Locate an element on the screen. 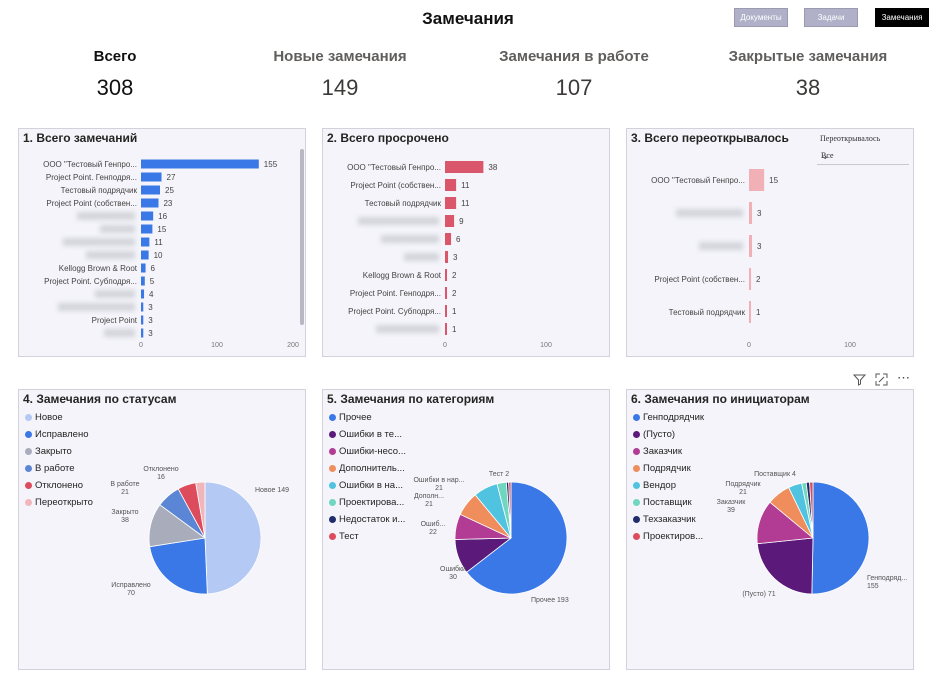 This screenshot has height=680, width=936. nav-remarks-button: Замечания is located at coordinates (902, 17).